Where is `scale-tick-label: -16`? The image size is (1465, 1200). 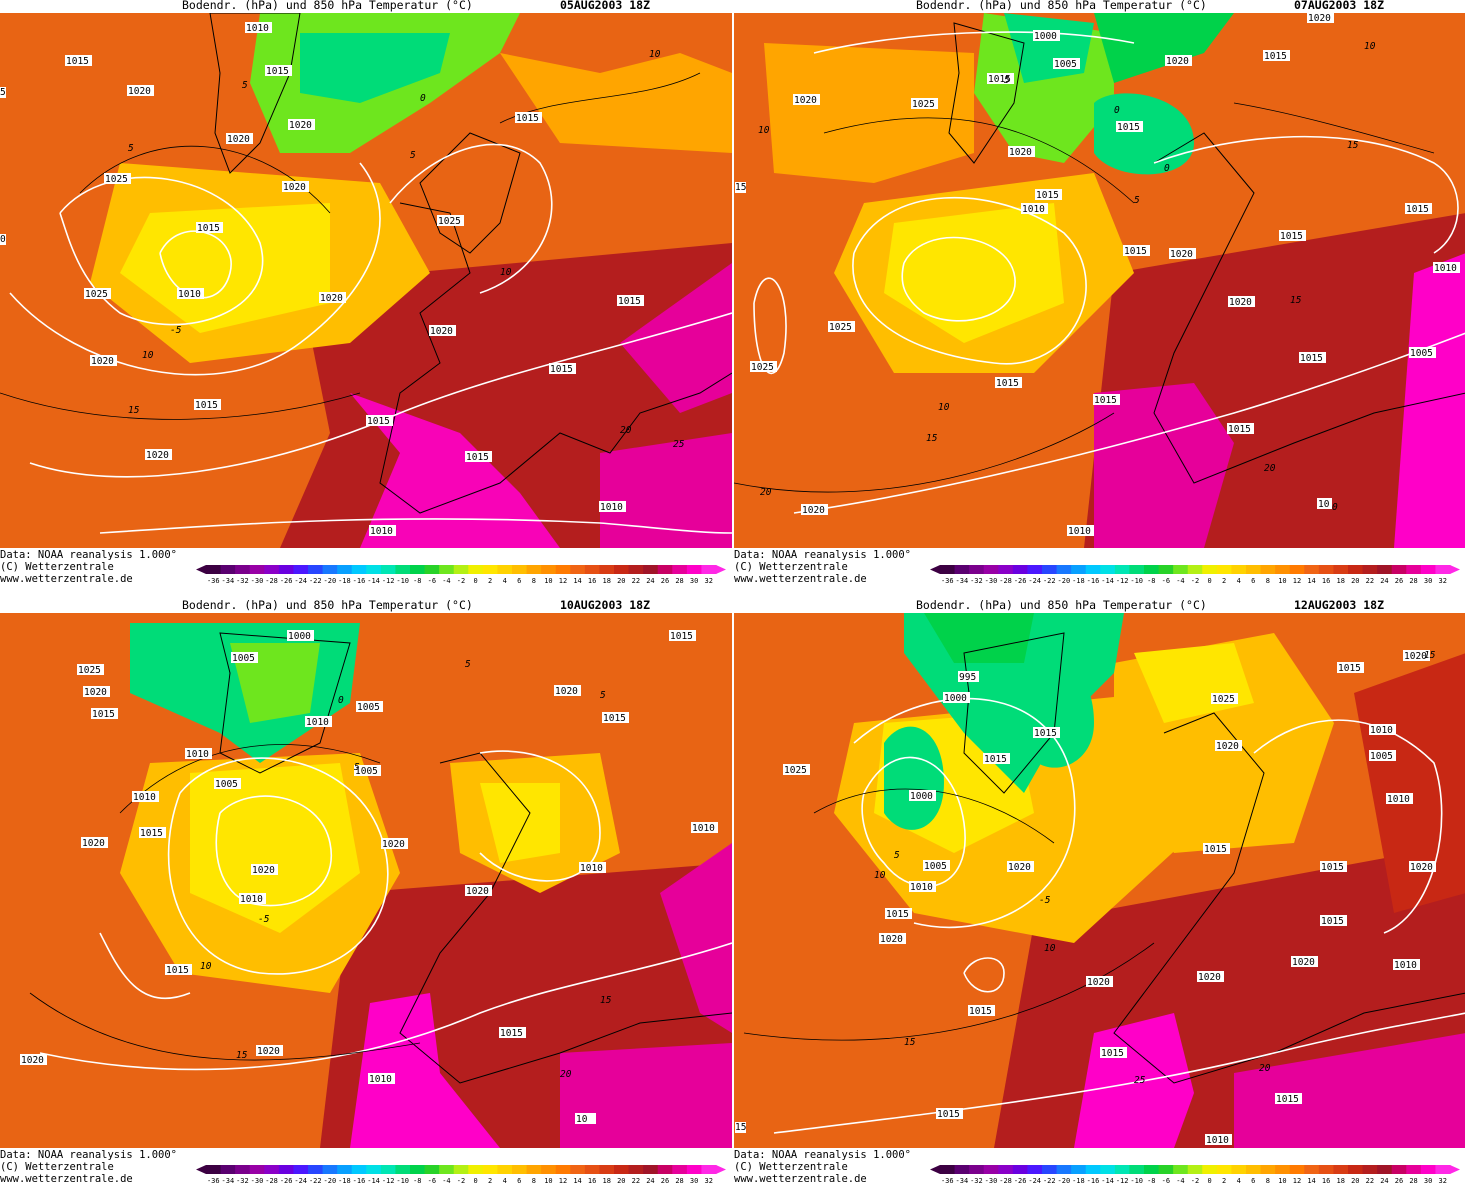
scale-tick-label: -16 is located at coordinates (359, 1181).